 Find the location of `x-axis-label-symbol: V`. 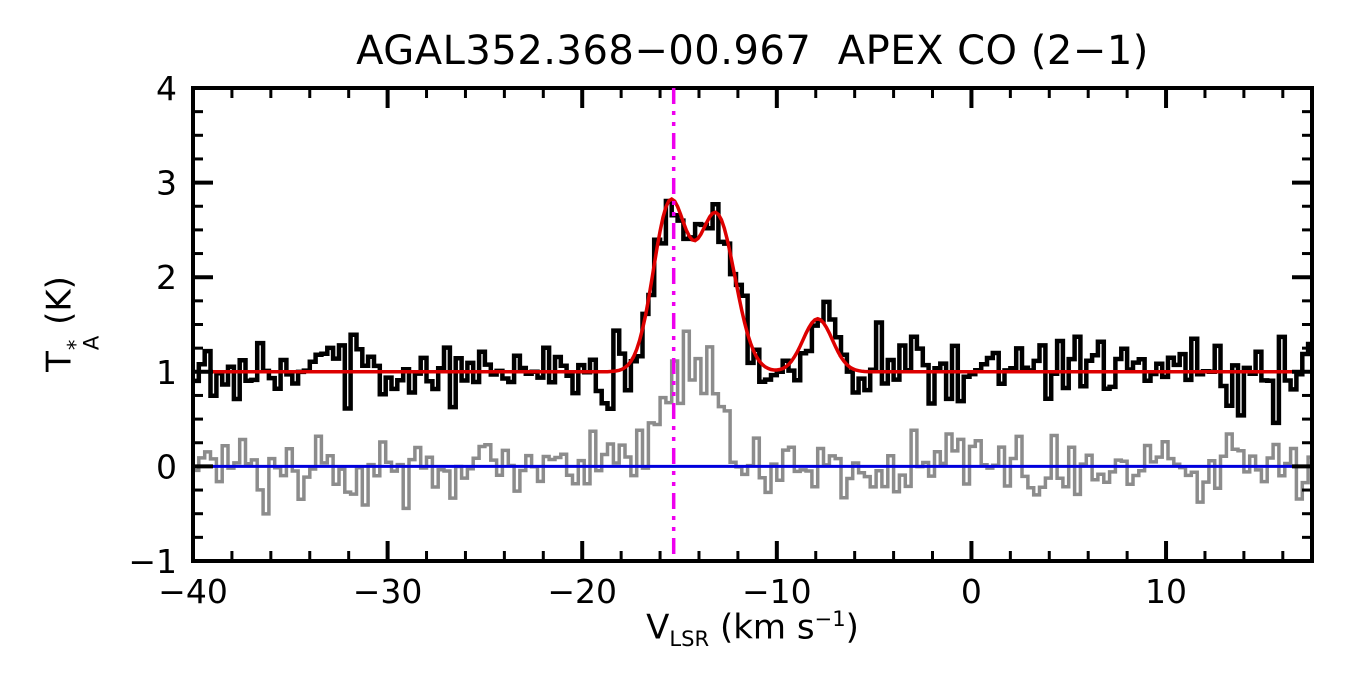

x-axis-label-symbol: V is located at coordinates (658, 627).